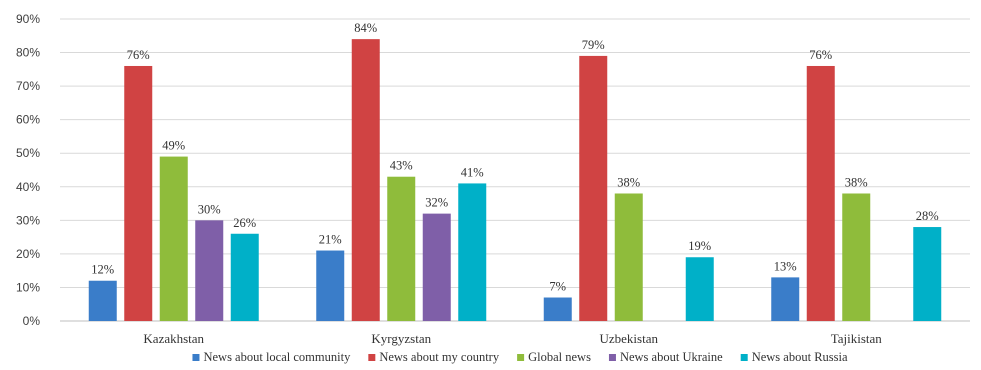  What do you see at coordinates (102, 270) in the screenshot?
I see `data-label: 12%` at bounding box center [102, 270].